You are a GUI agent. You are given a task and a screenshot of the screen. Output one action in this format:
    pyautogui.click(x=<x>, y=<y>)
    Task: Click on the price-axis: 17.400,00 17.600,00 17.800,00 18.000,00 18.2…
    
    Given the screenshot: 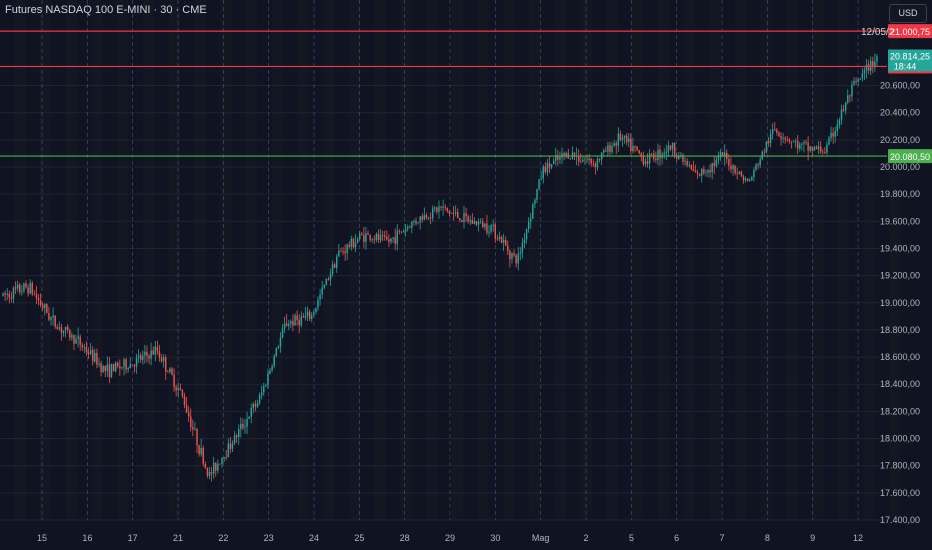 What is the action you would take?
    pyautogui.click(x=906, y=287)
    